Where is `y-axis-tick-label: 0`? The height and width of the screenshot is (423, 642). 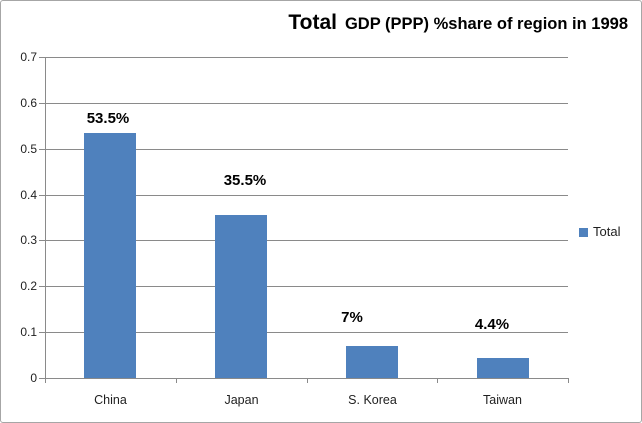 y-axis-tick-label: 0 is located at coordinates (33, 378).